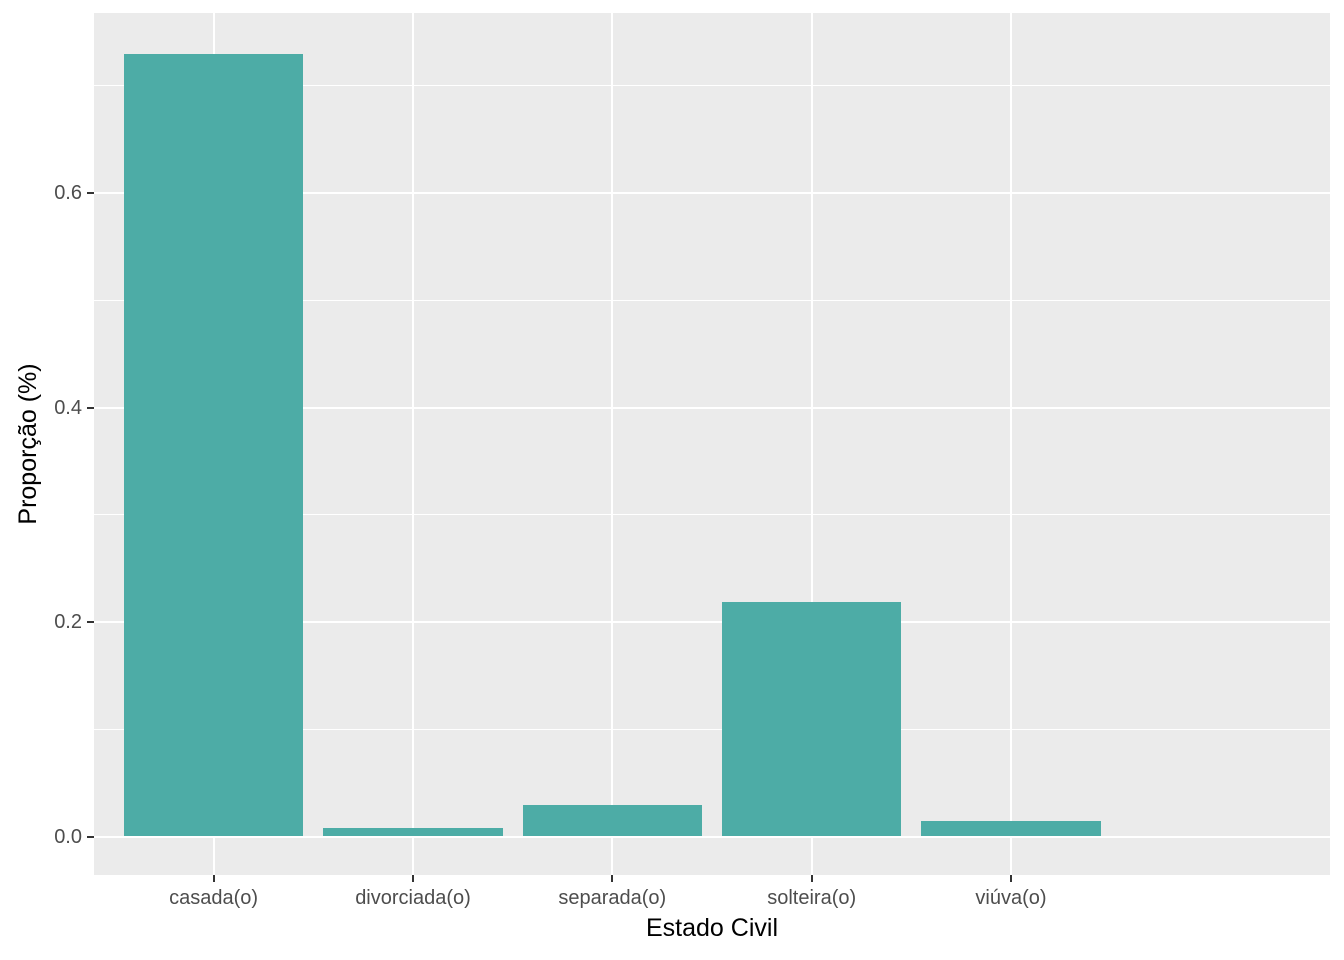 This screenshot has width=1344, height=960. Describe the element at coordinates (1011, 898) in the screenshot. I see `x-tick-label: viúva(o)` at that location.